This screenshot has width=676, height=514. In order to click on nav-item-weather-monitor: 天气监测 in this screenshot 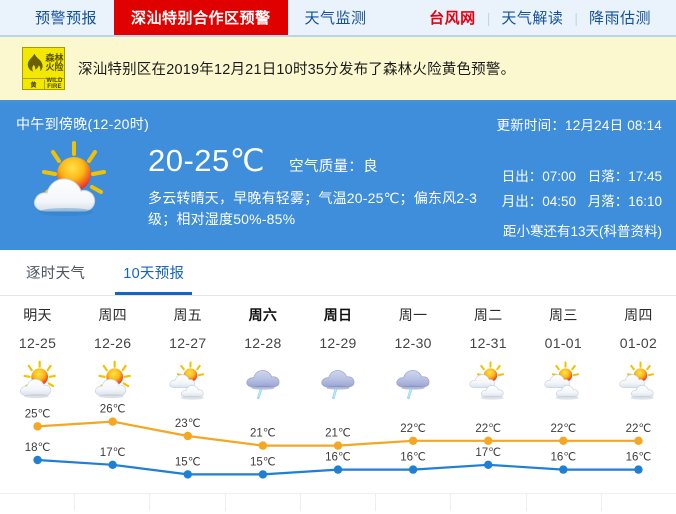, I will do `click(336, 17)`.